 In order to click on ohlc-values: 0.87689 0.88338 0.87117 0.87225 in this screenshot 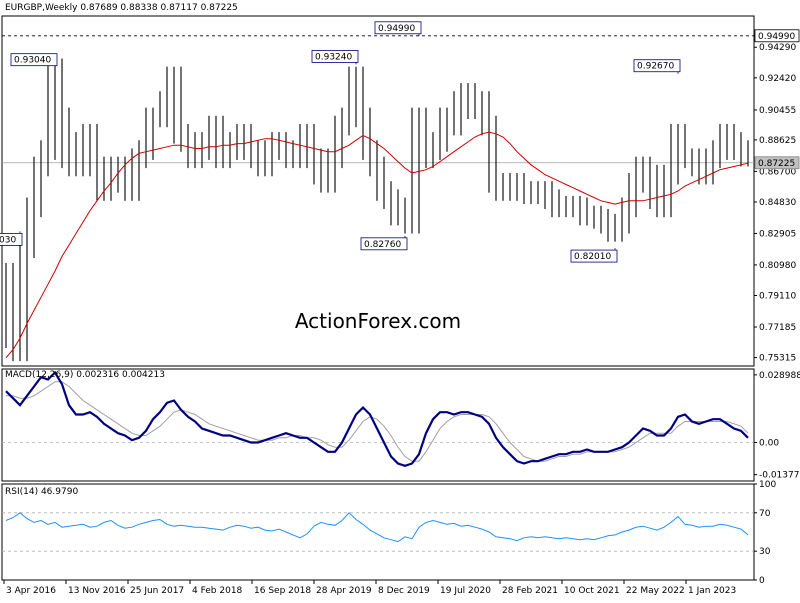, I will do `click(159, 8)`.